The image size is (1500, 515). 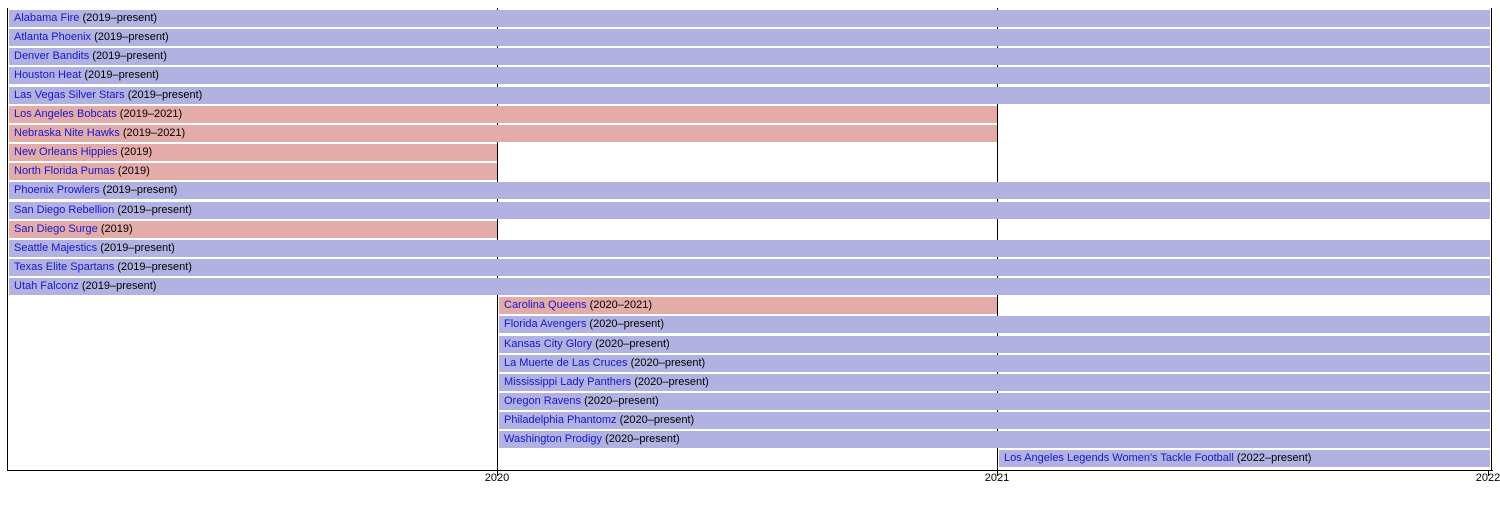 I want to click on team-bar: Alabama Fire (2019–present), so click(x=749, y=18).